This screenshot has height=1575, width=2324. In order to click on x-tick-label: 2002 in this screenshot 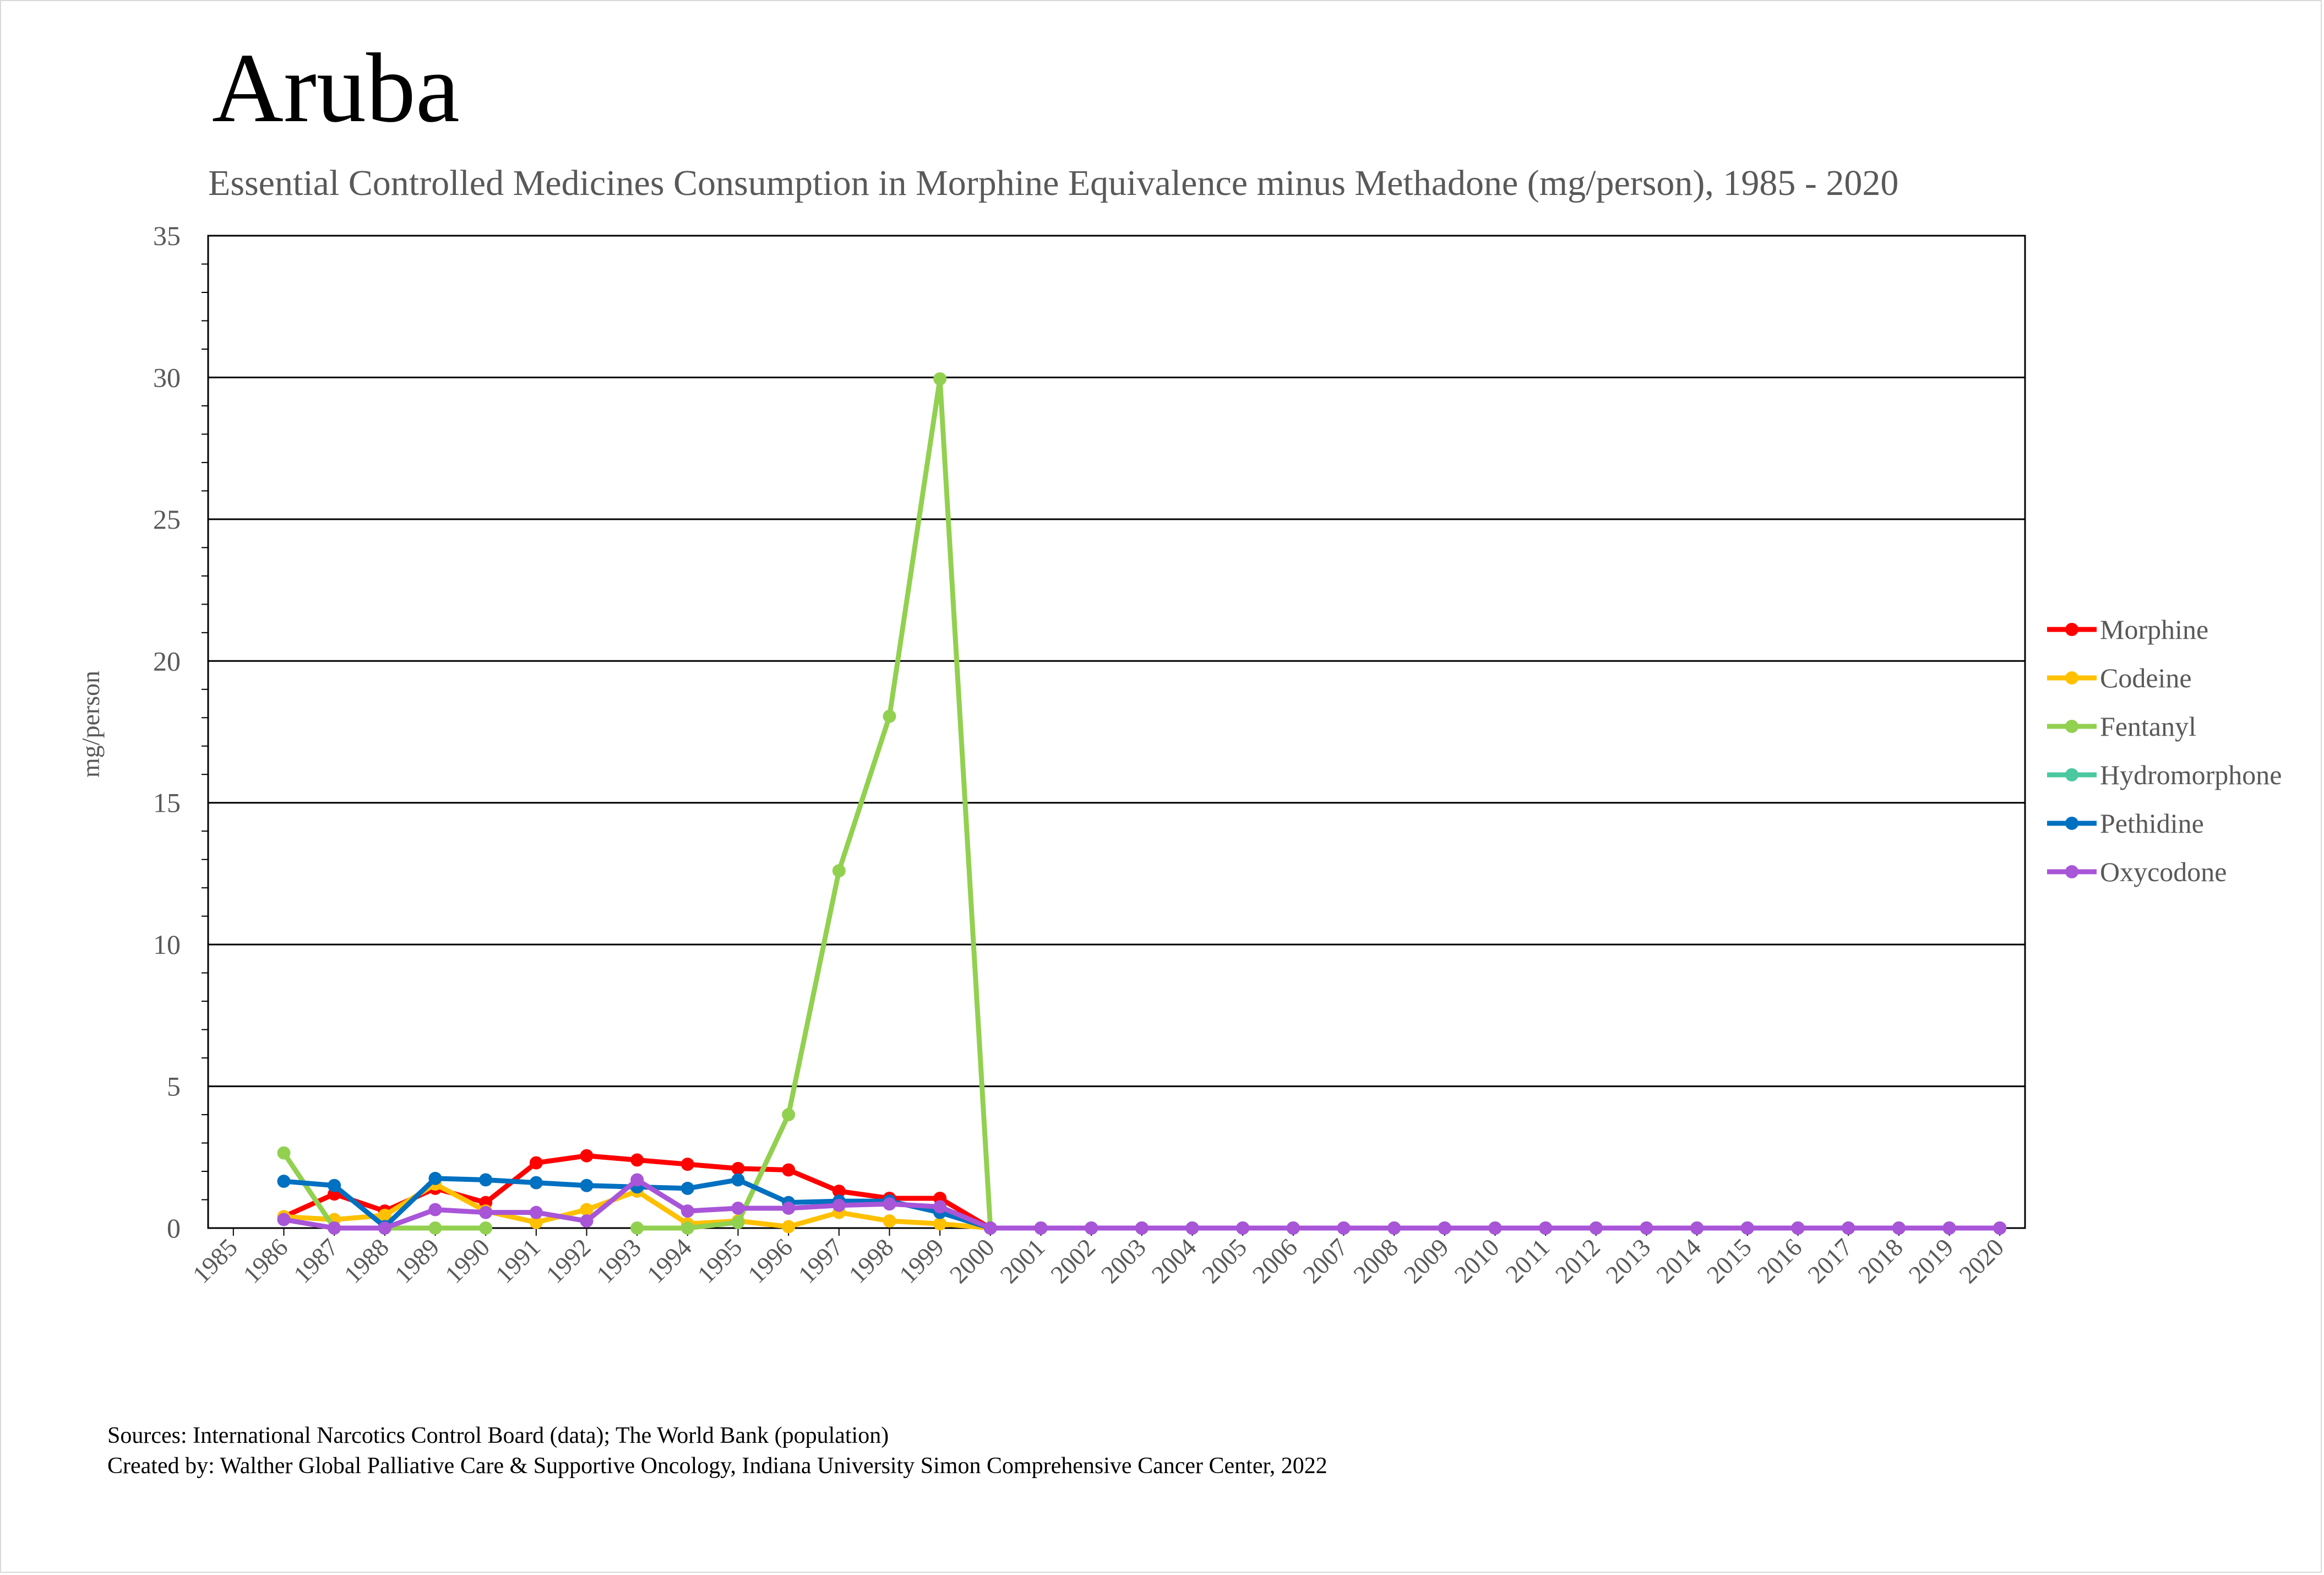, I will do `click(1073, 1261)`.